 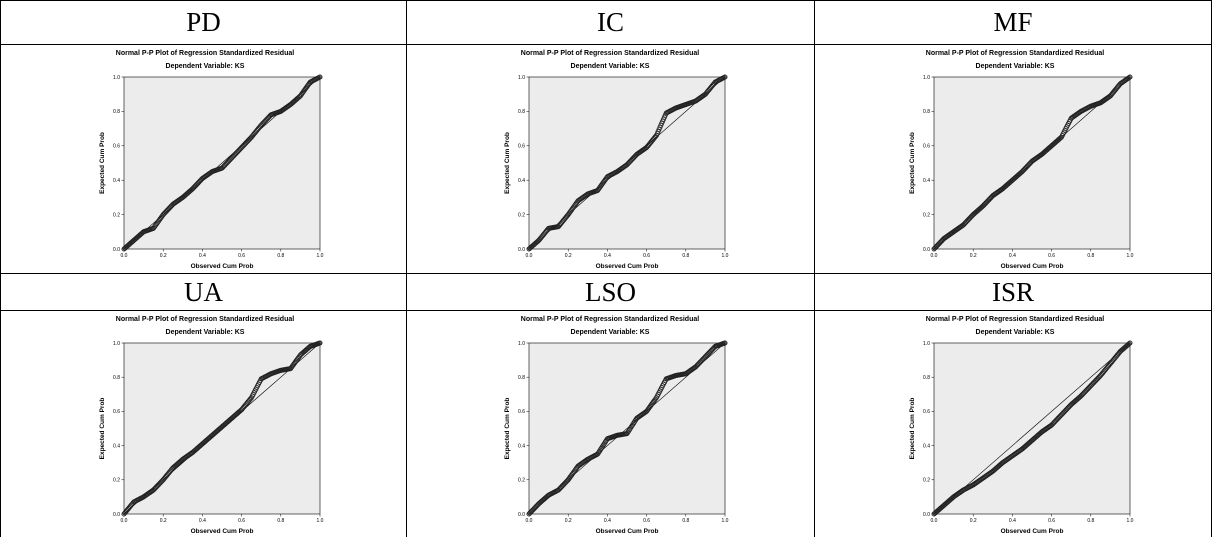 I want to click on column-header-pd: PD, so click(x=203, y=22).